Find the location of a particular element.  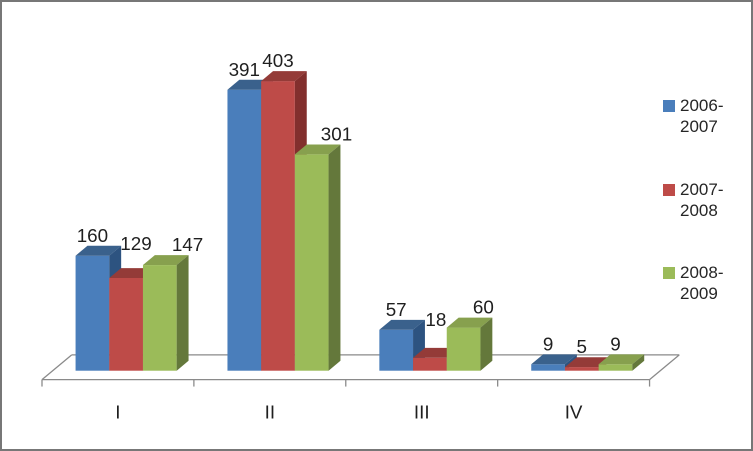

data-label-2007-2008-II: 403 is located at coordinates (277, 60).